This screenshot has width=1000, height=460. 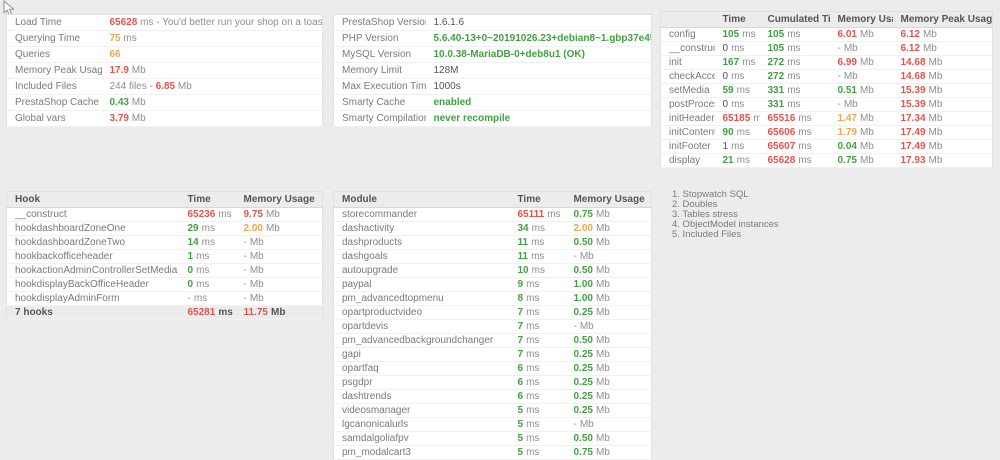 What do you see at coordinates (164, 214) in the screenshot?
I see `hook-row: __construct 65236 ms 9.75 Mb` at bounding box center [164, 214].